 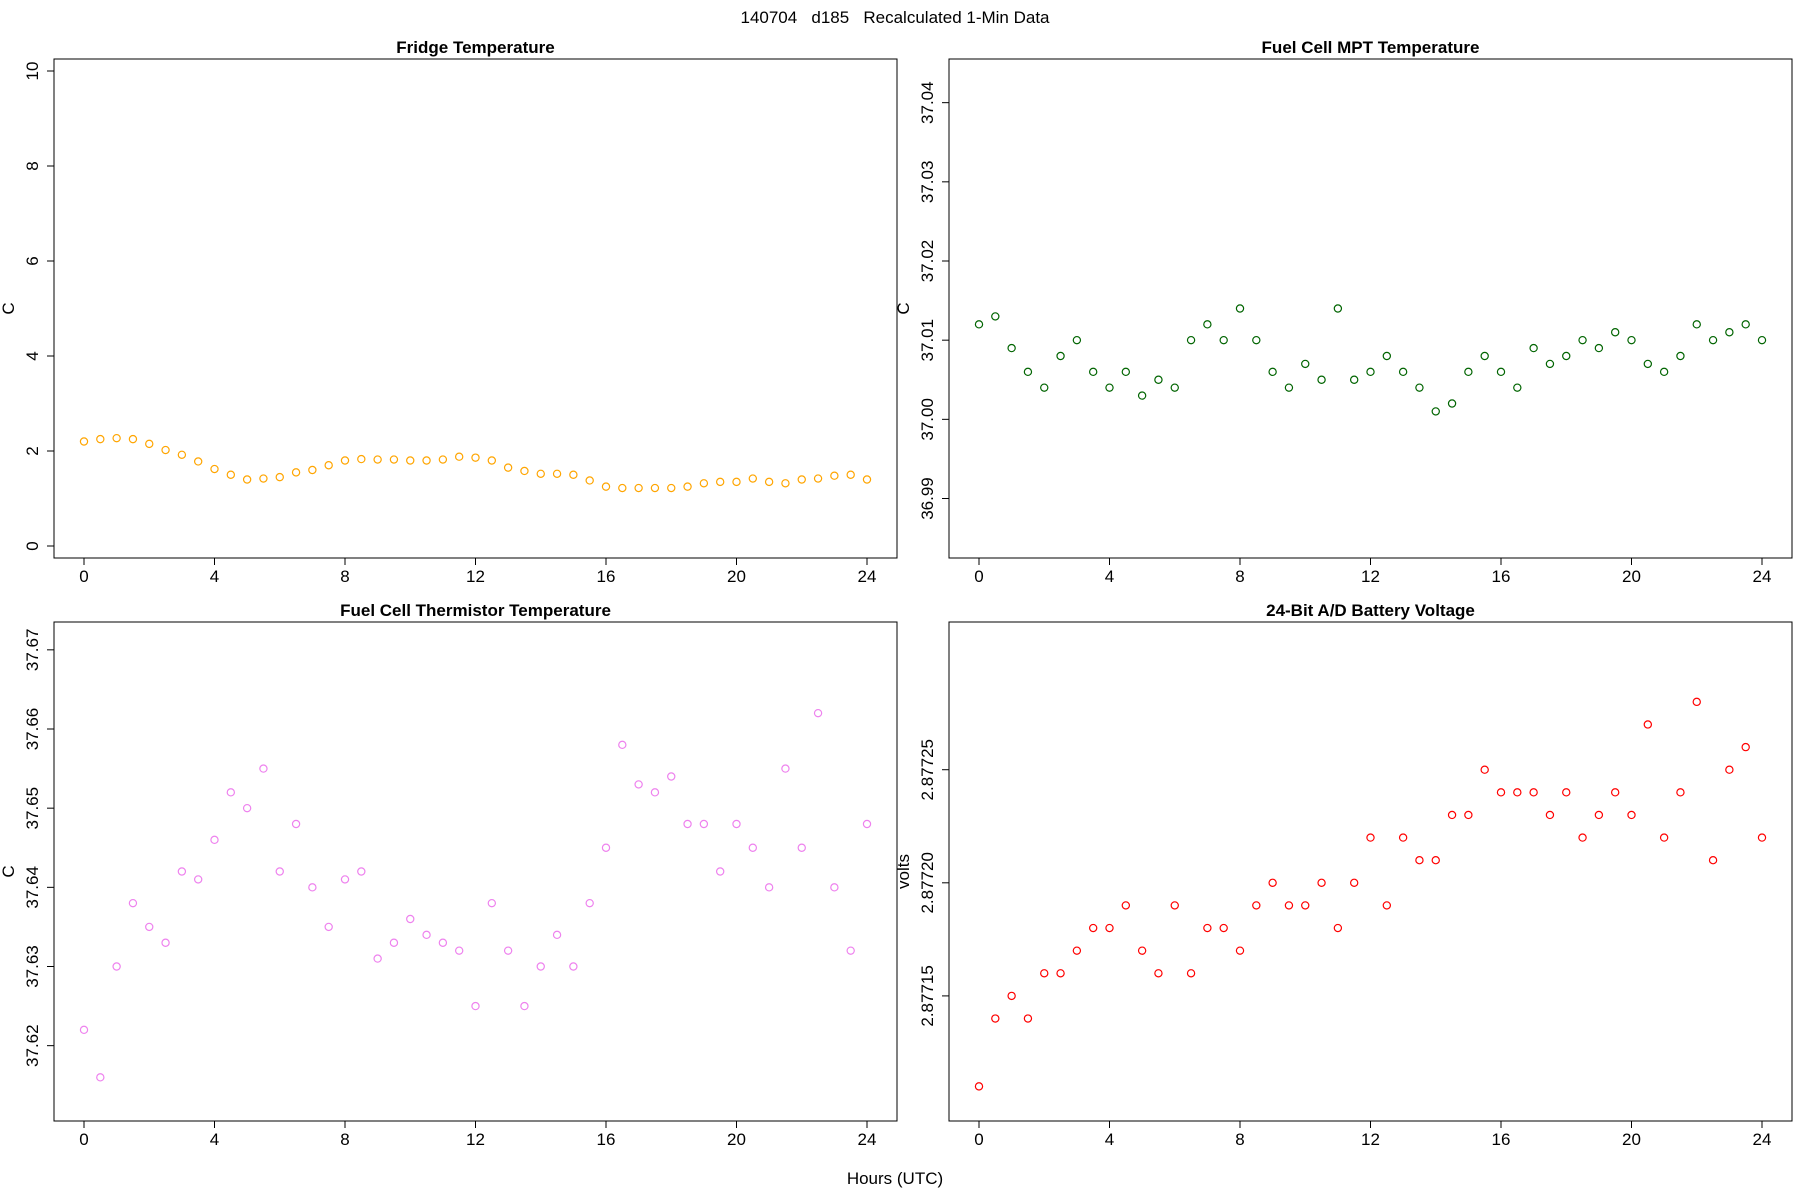 I want to click on x-tick-label: 16, so click(x=606, y=1139).